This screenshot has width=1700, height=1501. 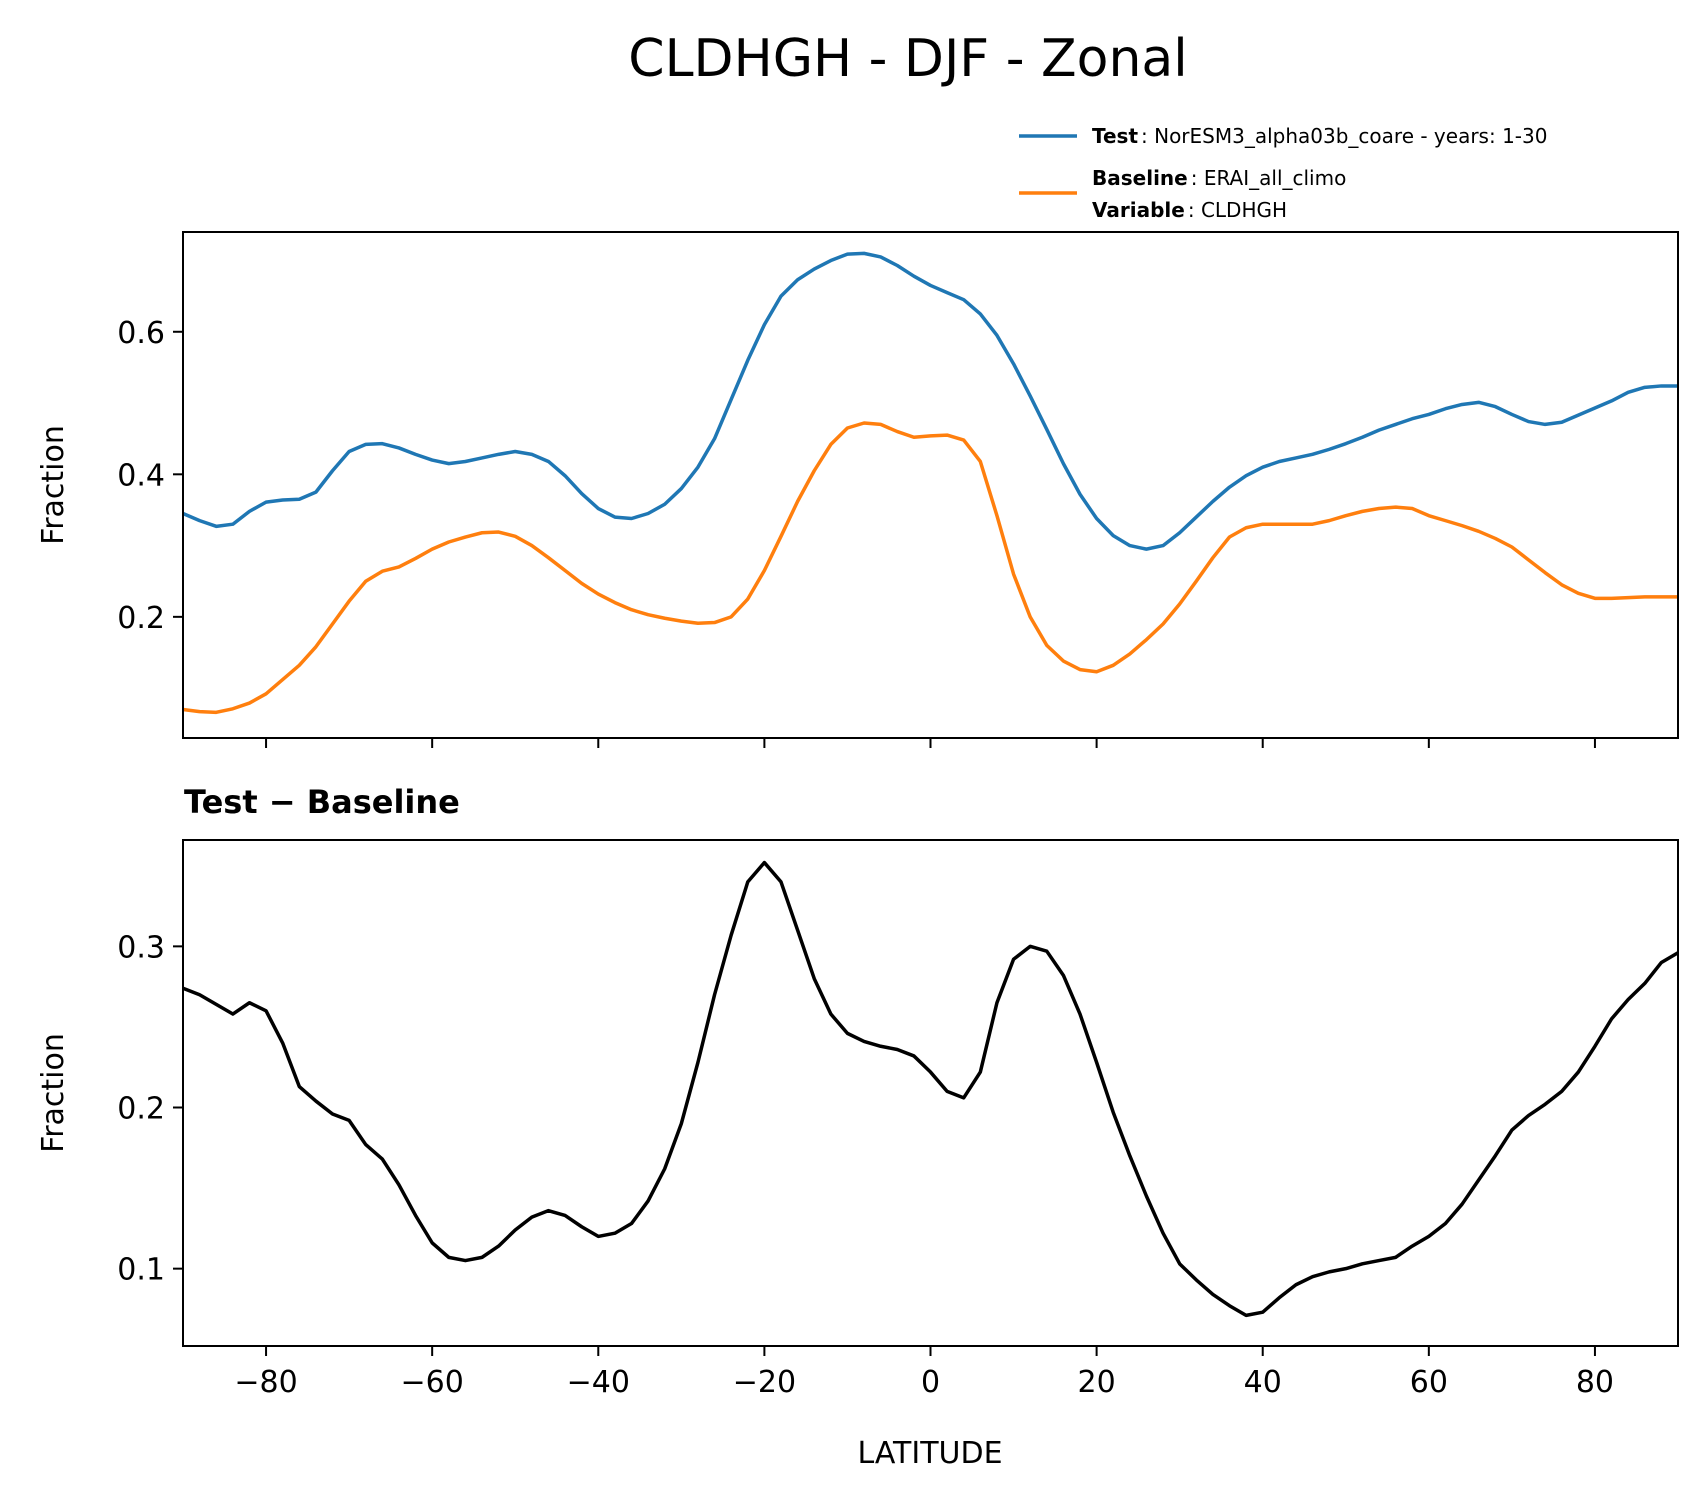 I want to click on legend-entry-variable: Variable: CLDHGH, so click(x=1189, y=210).